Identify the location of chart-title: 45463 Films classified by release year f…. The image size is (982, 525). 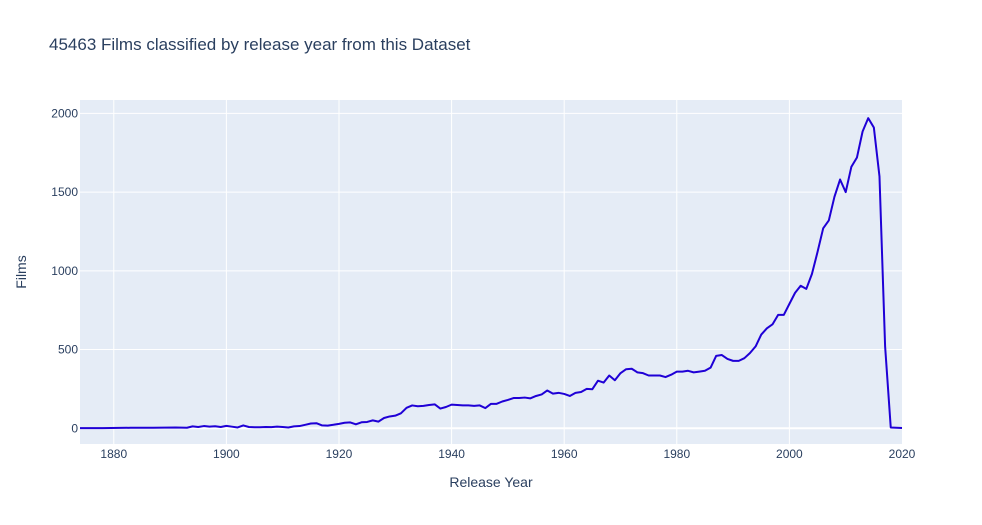
(260, 44).